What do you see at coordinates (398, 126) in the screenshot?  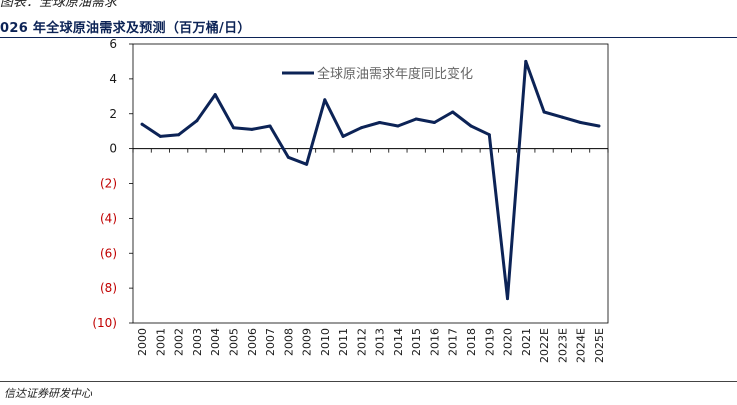 I see `data-point-2014` at bounding box center [398, 126].